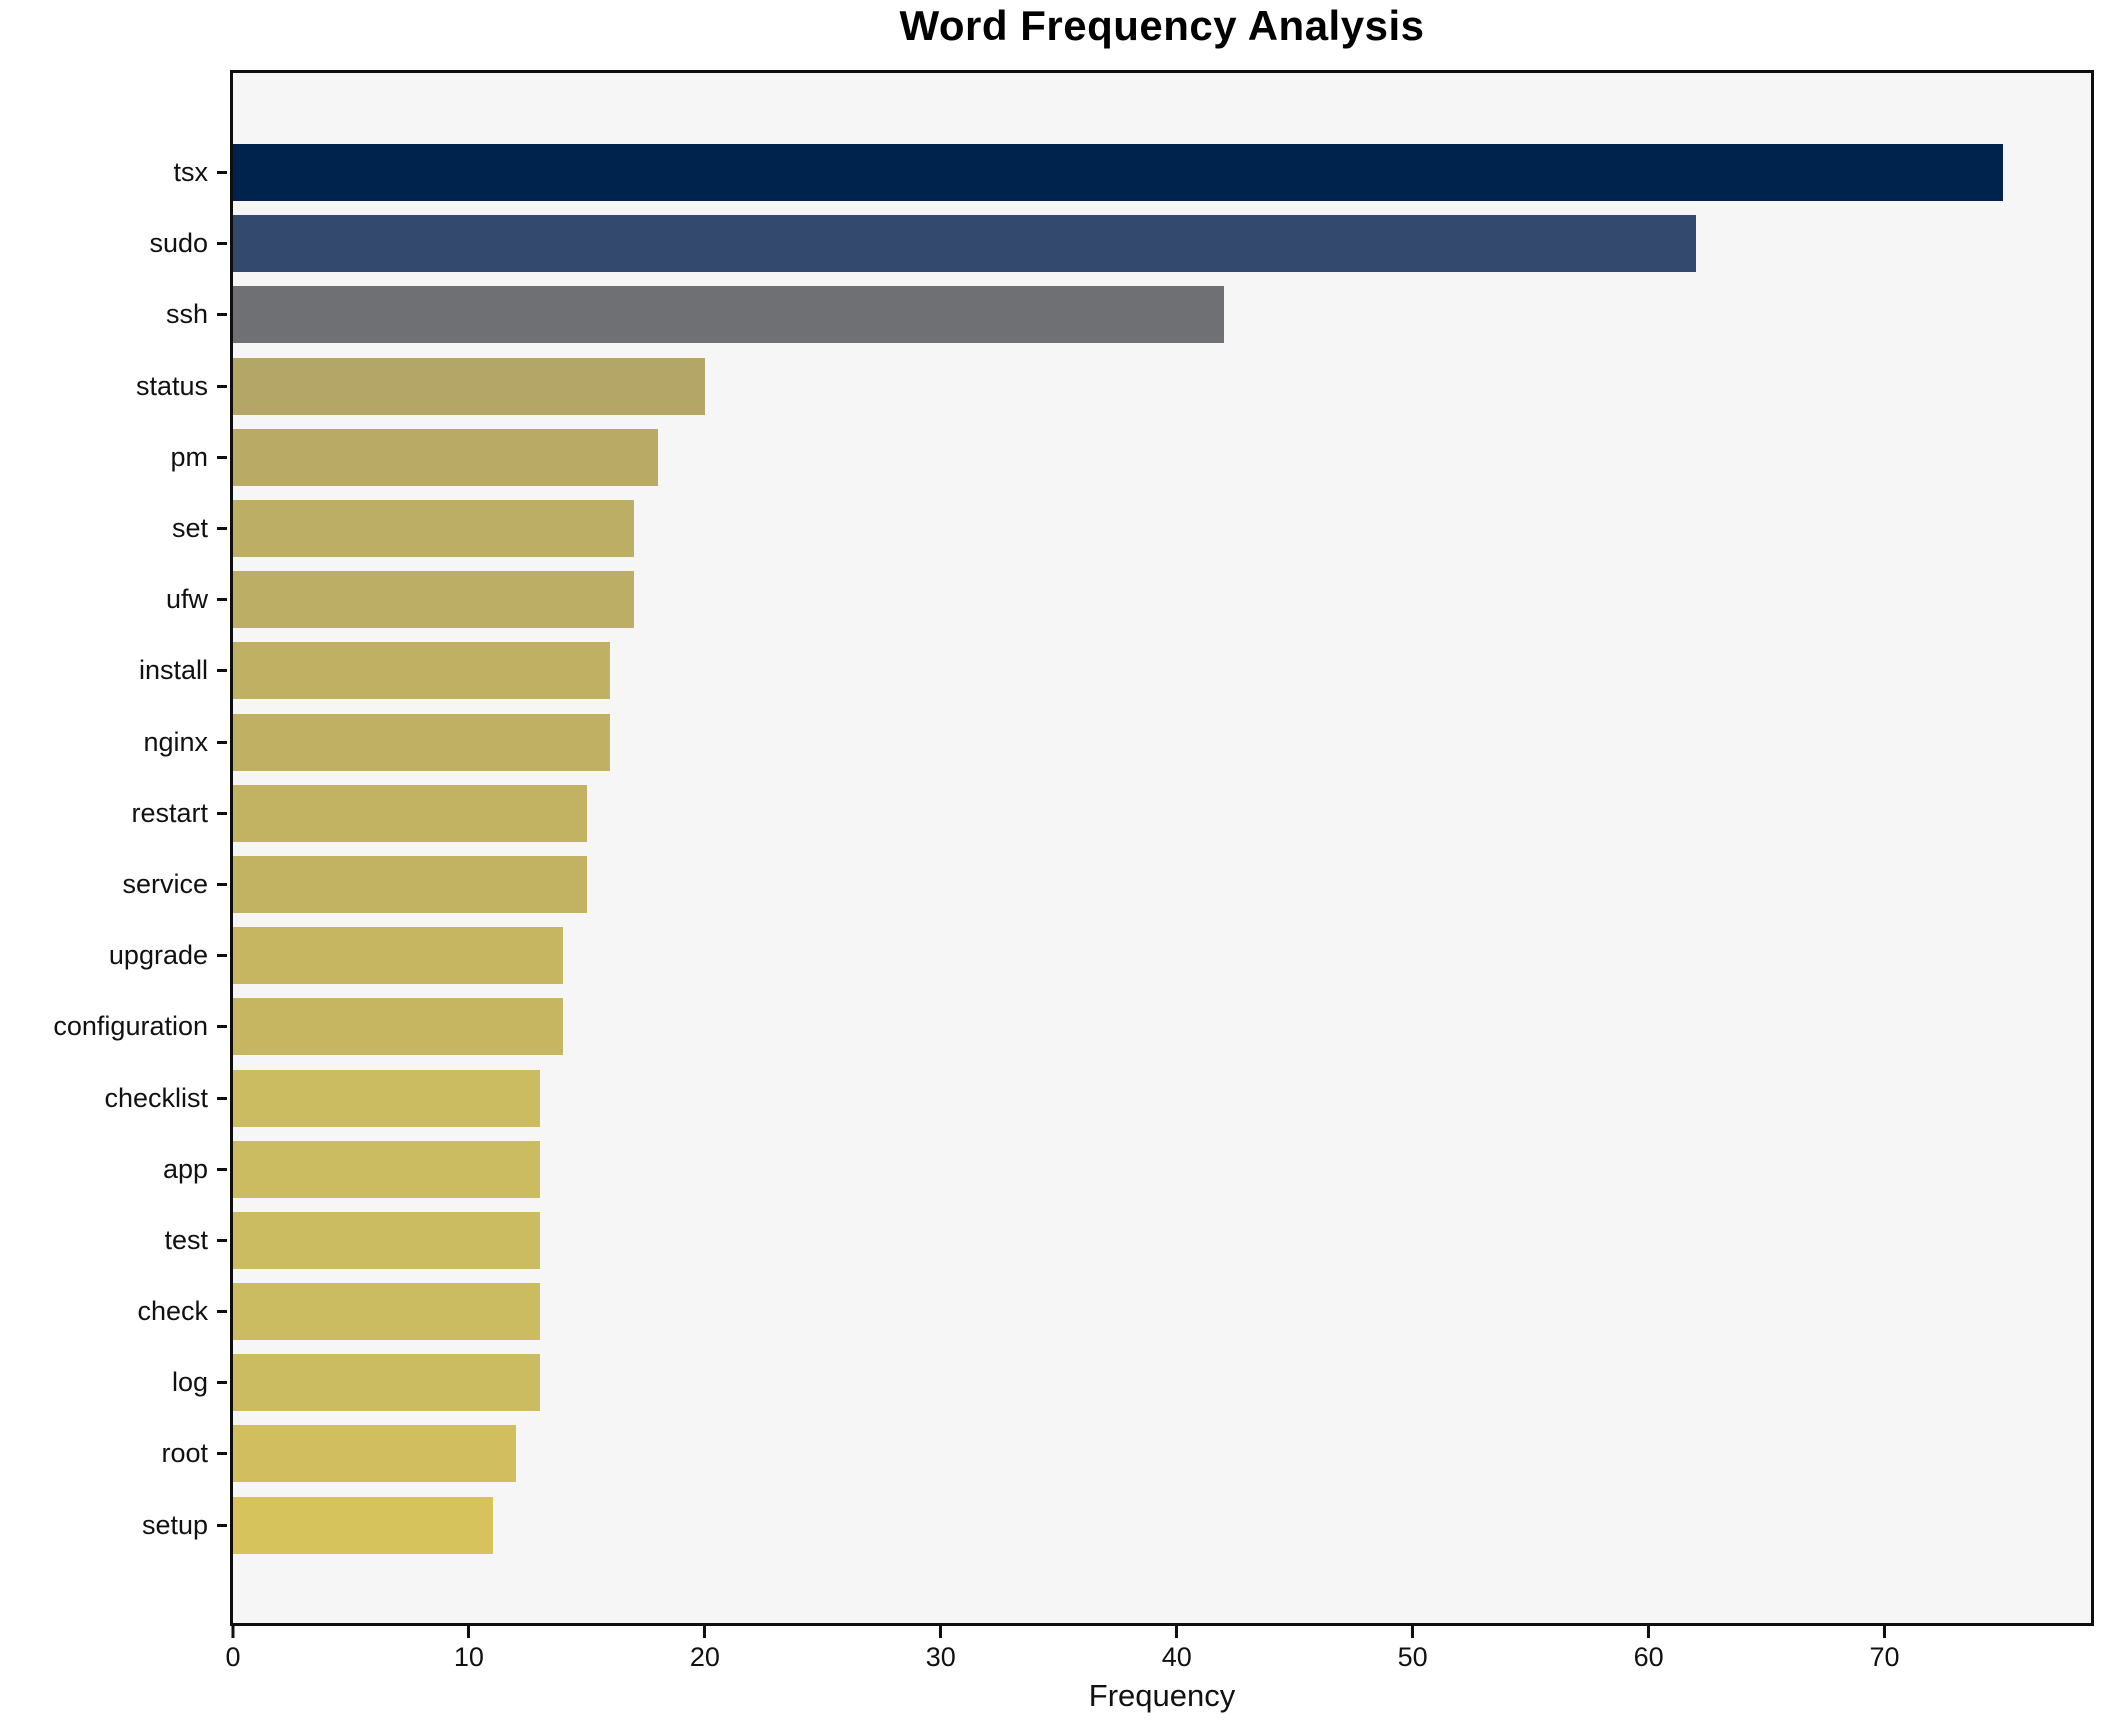 Image resolution: width=2110 pixels, height=1722 pixels. Describe the element at coordinates (113, 813) in the screenshot. I see `y-label-row: restart` at that location.